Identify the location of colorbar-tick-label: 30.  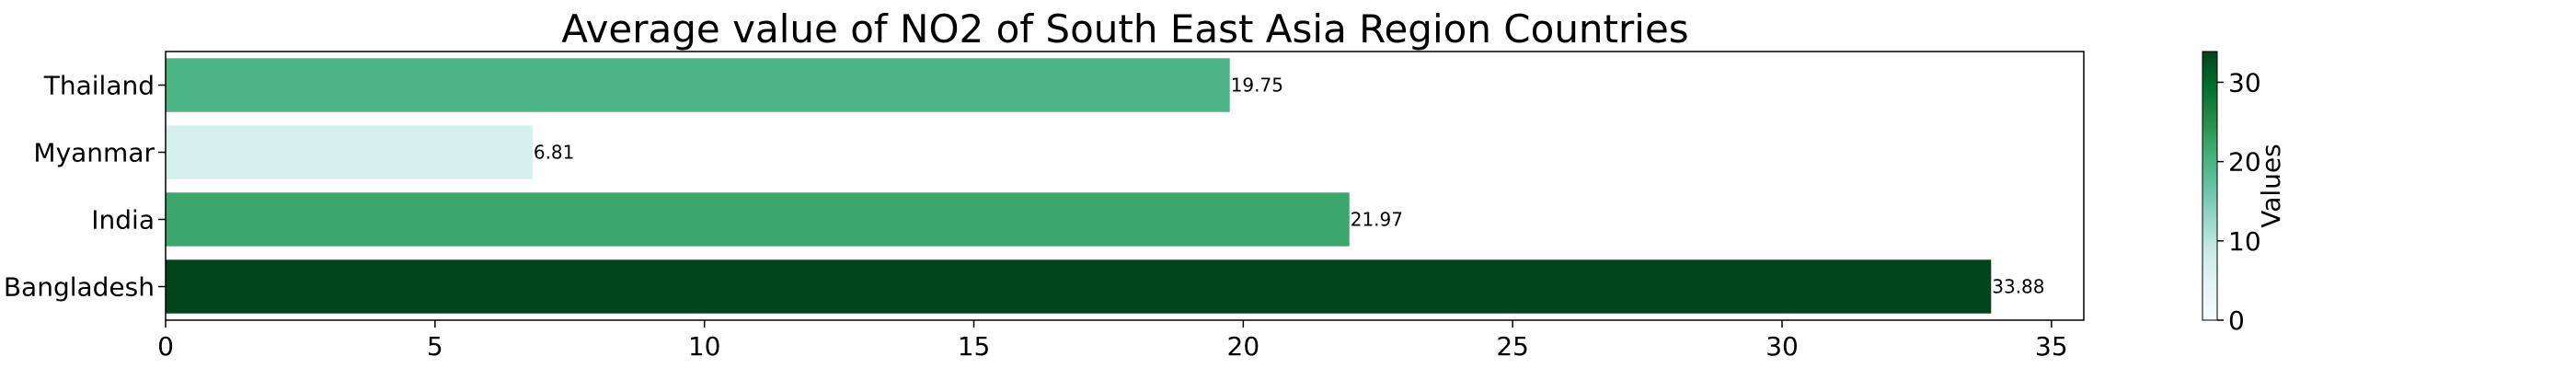
(2244, 82).